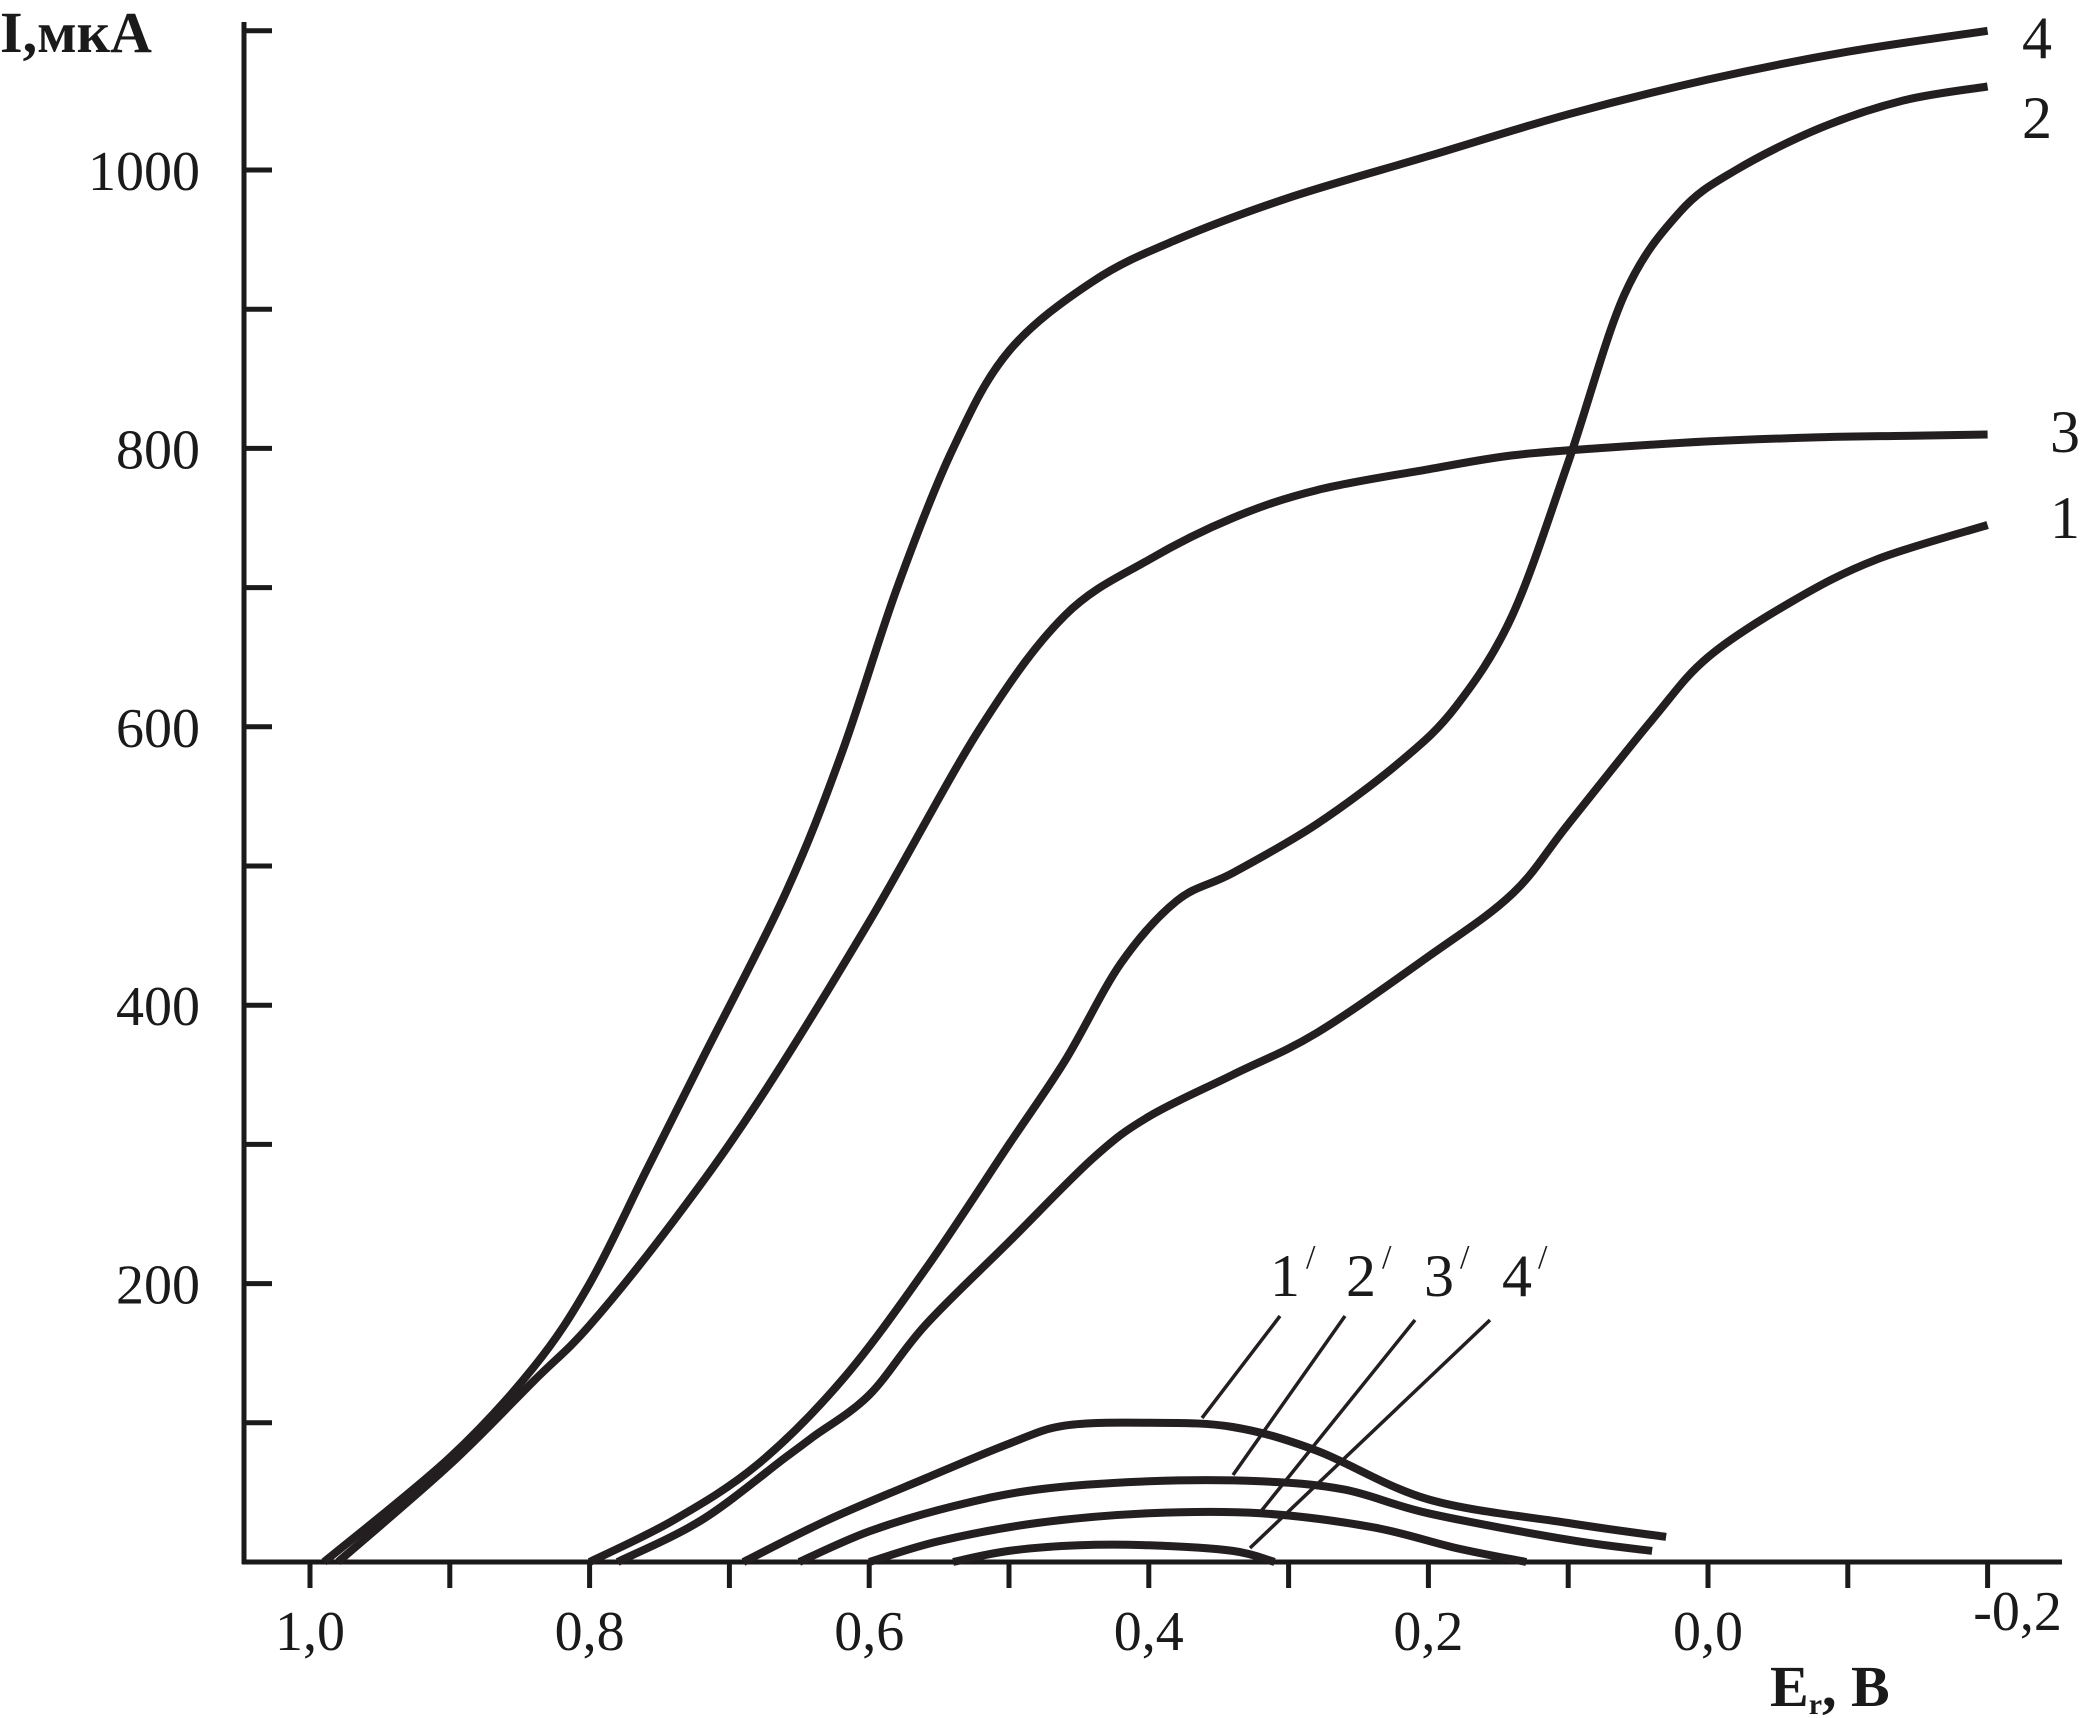  Describe the element at coordinates (2017, 1612) in the screenshot. I see `x-tick-label: -0,2` at that location.